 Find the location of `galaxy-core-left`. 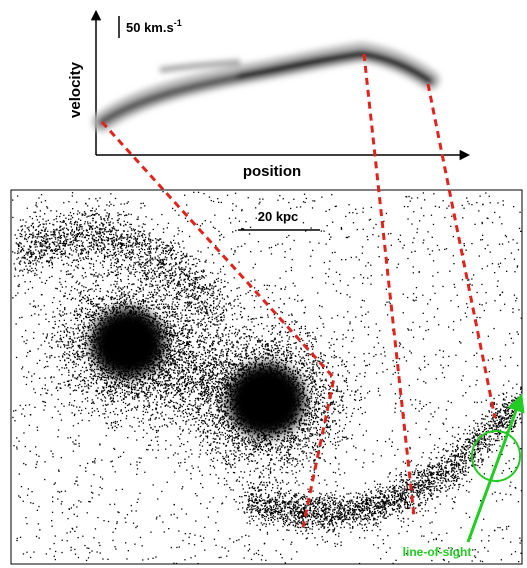

galaxy-core-left is located at coordinates (128, 343).